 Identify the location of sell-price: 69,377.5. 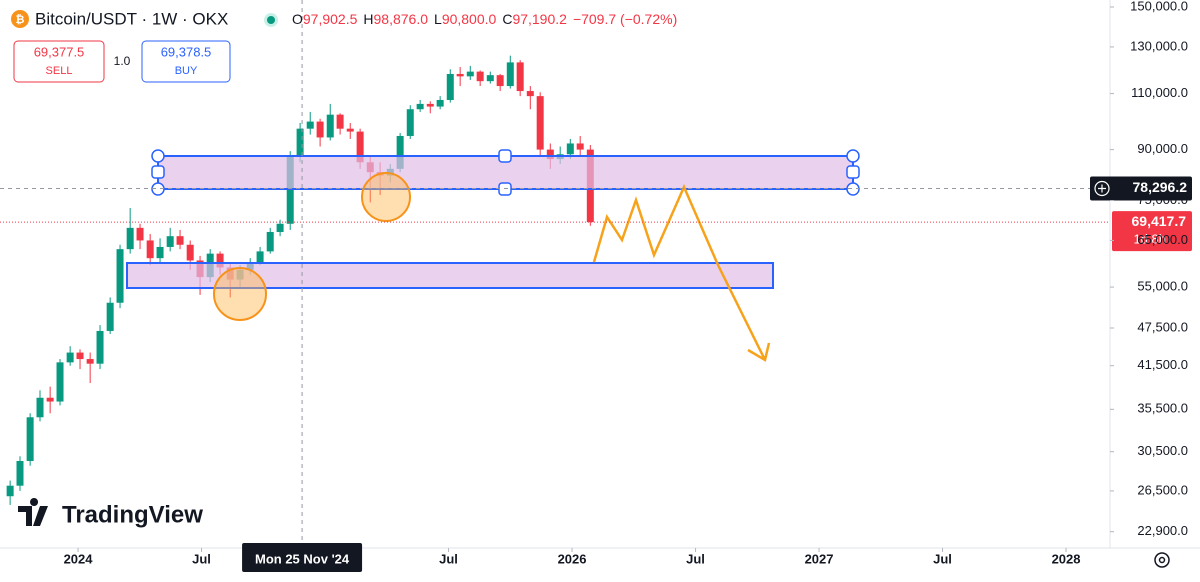
(59, 51).